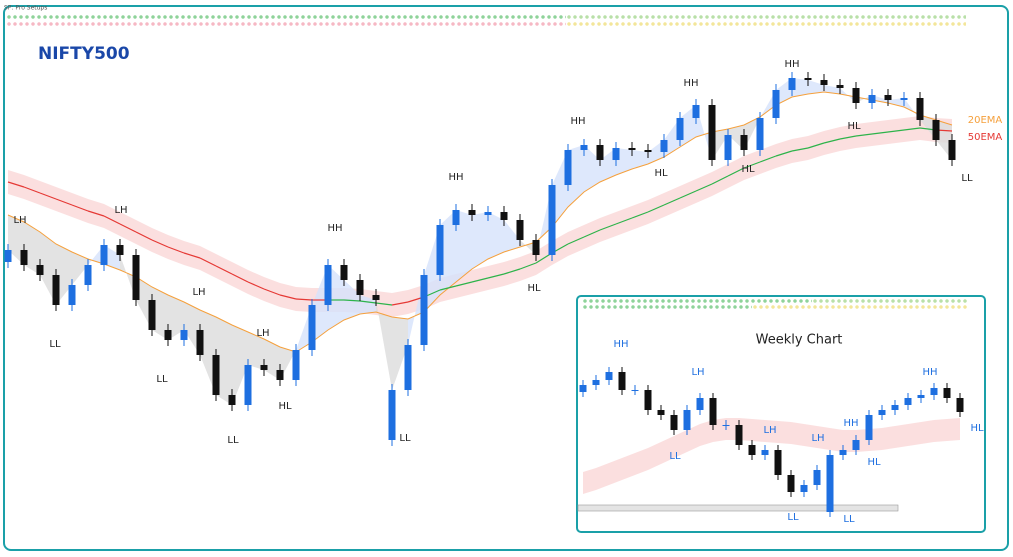  I want to click on swing-label: HH, so click(929, 372).